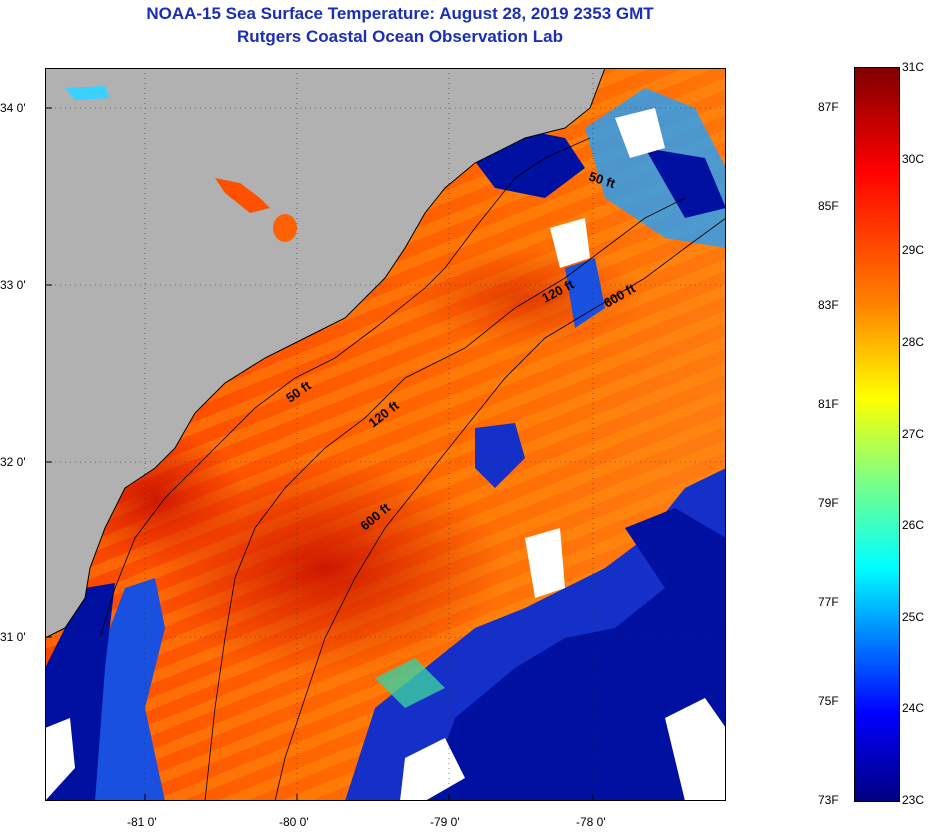 Image resolution: width=936 pixels, height=832 pixels. What do you see at coordinates (828, 106) in the screenshot?
I see `colorbar-fahrenheit-label: 87F` at bounding box center [828, 106].